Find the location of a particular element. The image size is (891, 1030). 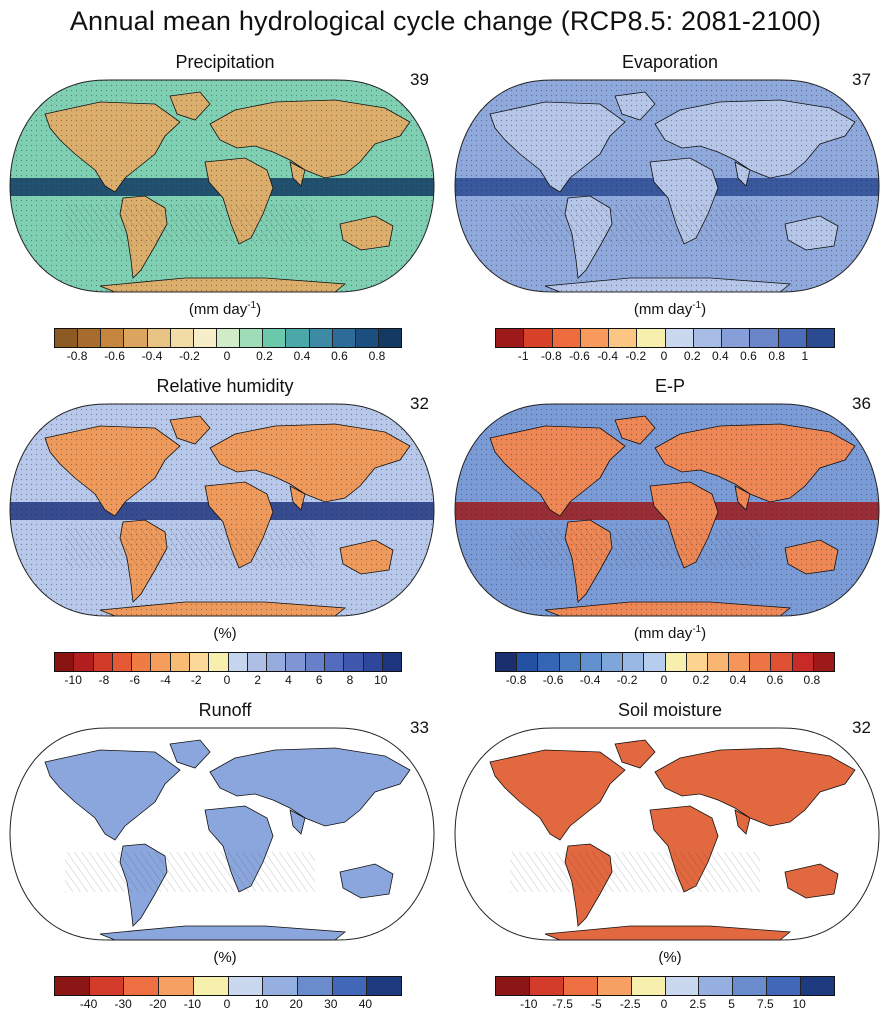

colorbar-ticks: -0.8 -0.6 -0.4 -0.2 0 0.2 0.4 0.6 0.8 is located at coordinates (227, 357).